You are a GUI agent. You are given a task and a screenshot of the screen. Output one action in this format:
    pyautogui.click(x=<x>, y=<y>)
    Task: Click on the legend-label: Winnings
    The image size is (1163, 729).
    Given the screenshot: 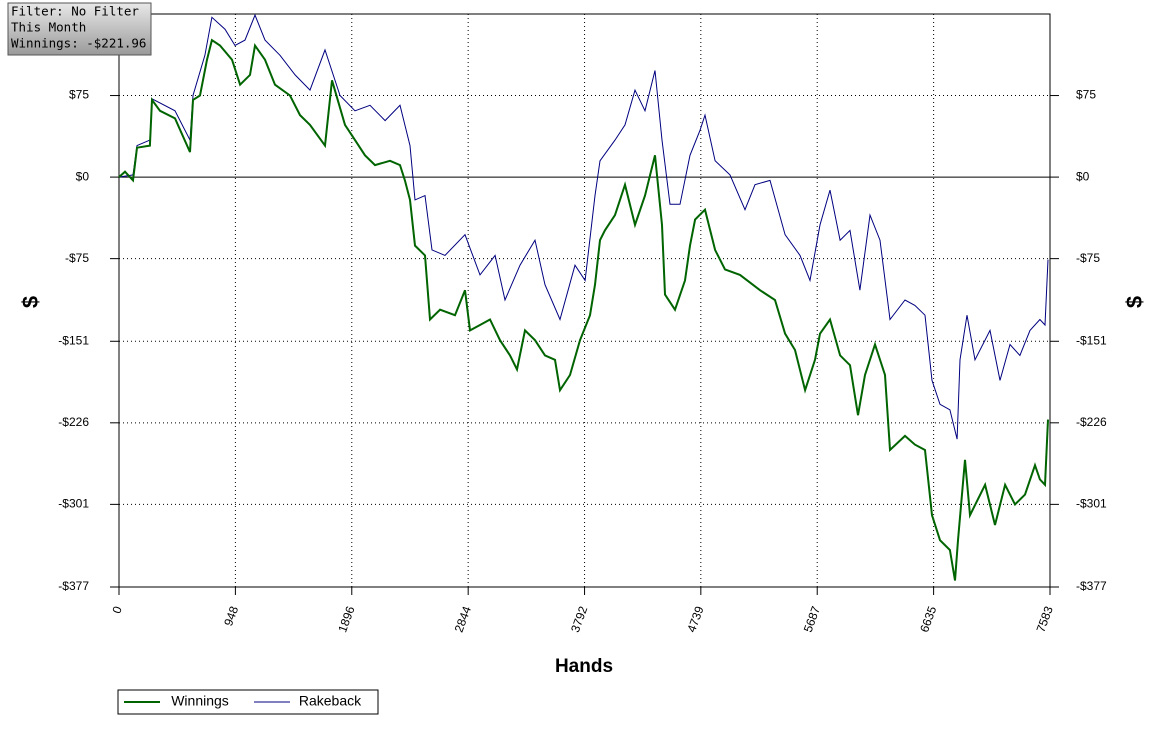 What is the action you would take?
    pyautogui.click(x=200, y=701)
    